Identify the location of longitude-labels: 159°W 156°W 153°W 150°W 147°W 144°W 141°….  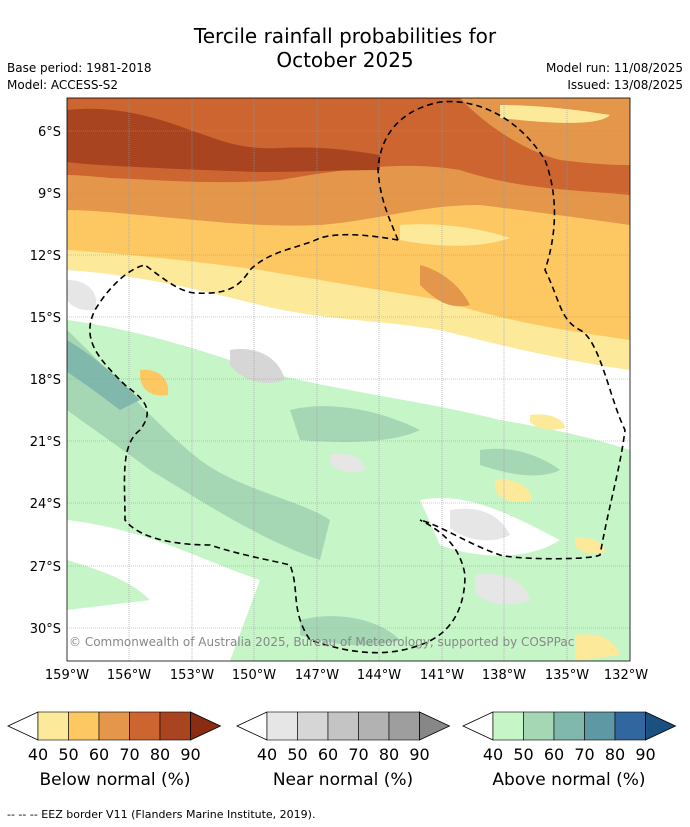
(346, 675).